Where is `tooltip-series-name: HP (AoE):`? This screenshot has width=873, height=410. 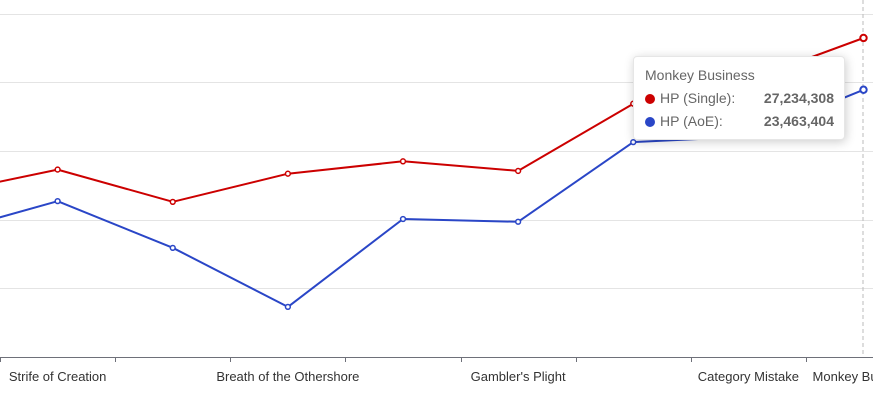
tooltip-series-name: HP (AoE): is located at coordinates (691, 121).